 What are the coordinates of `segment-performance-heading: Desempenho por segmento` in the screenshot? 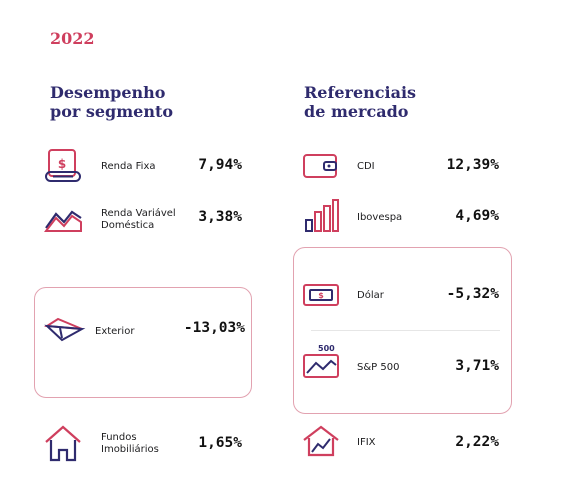 It's located at (111, 102).